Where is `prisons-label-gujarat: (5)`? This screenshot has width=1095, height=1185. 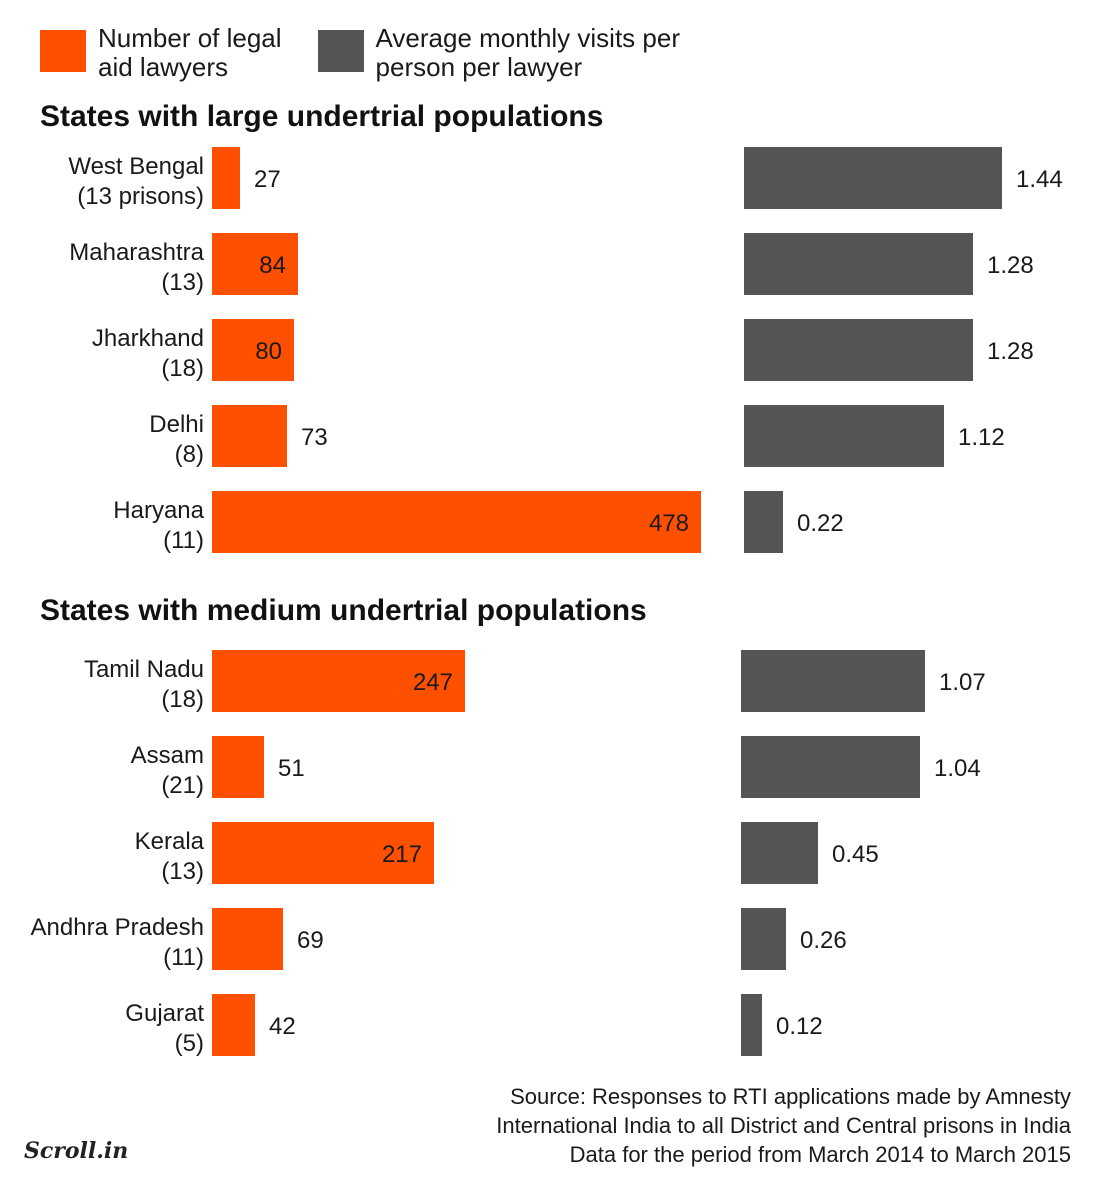
prisons-label-gujarat: (5) is located at coordinates (189, 1043).